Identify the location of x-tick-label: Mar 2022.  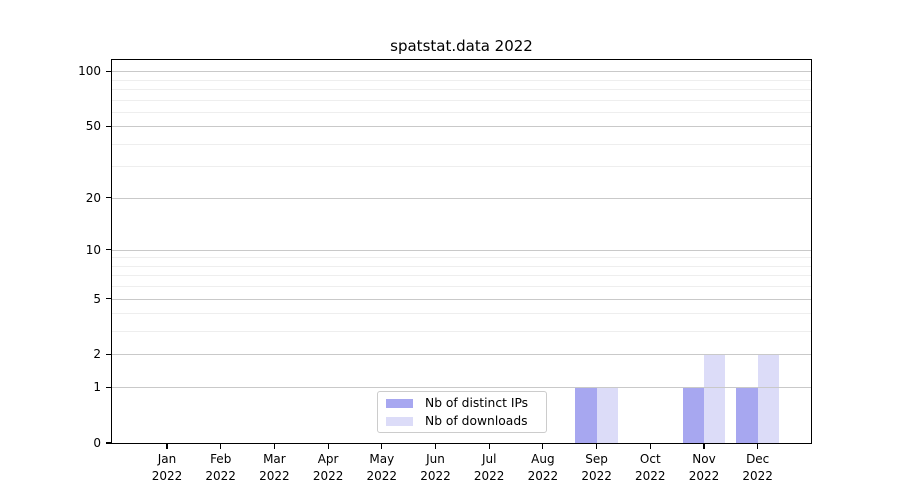
(274, 467).